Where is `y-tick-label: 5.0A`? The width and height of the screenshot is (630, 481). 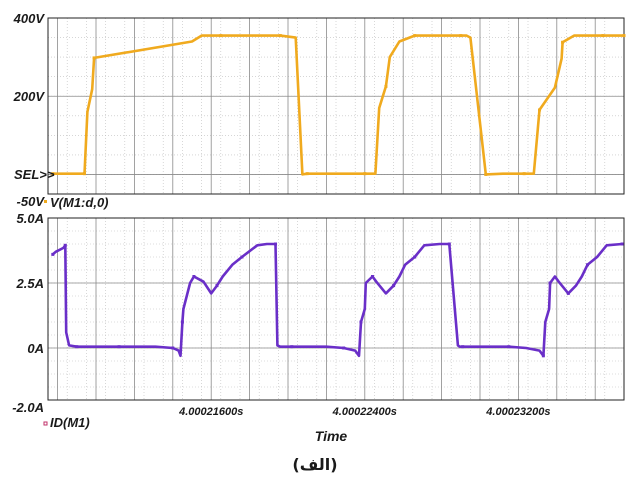 y-tick-label: 5.0A is located at coordinates (30, 218).